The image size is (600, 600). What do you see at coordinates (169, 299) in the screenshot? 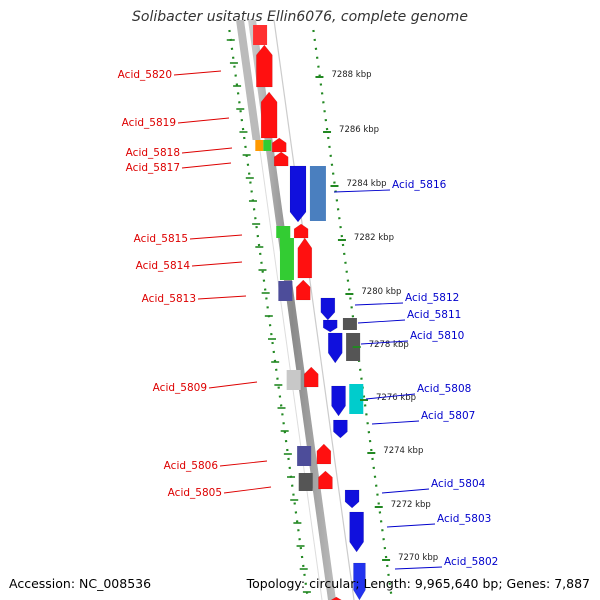
I see `gene-label-forward: Acid_5813` at bounding box center [169, 299].